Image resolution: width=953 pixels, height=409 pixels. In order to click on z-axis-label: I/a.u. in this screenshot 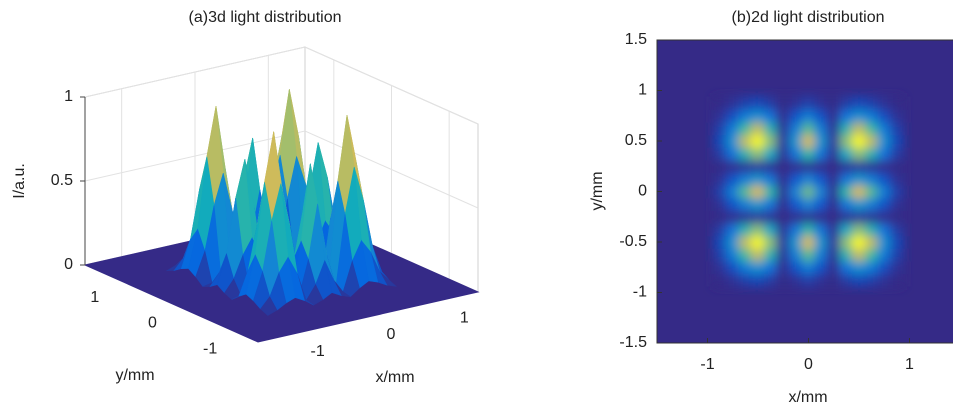, I will do `click(19, 181)`.